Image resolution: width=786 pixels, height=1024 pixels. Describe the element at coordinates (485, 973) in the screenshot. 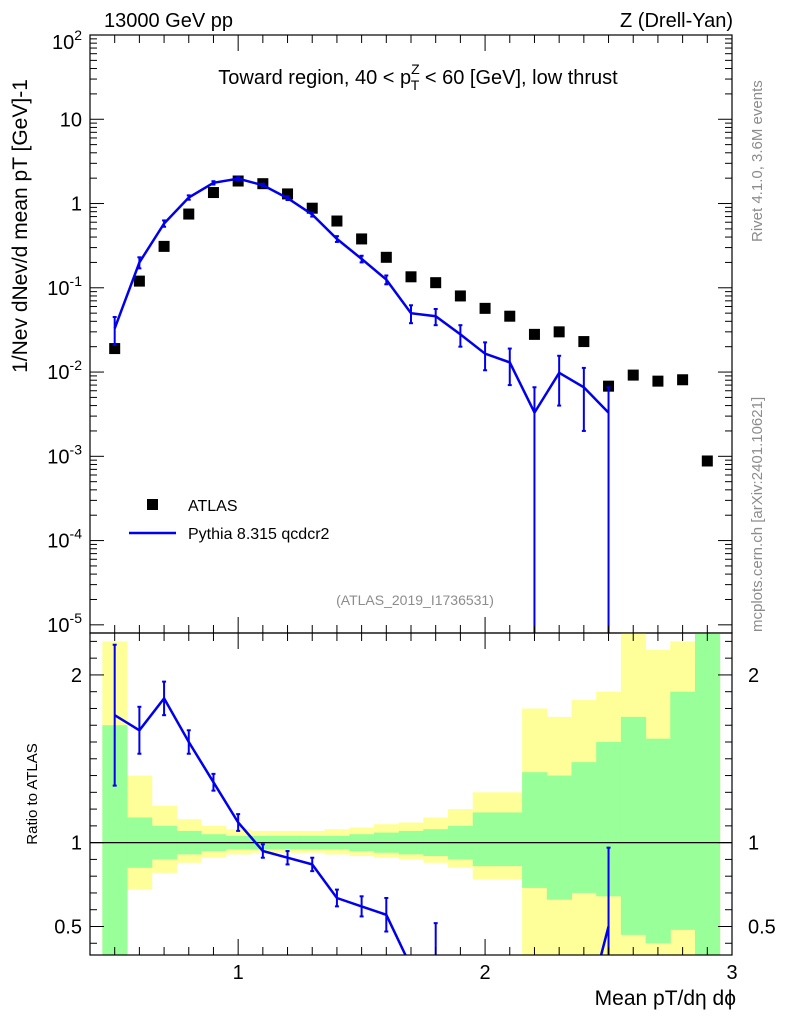

I see `ratio-x-tick-label: 2` at that location.